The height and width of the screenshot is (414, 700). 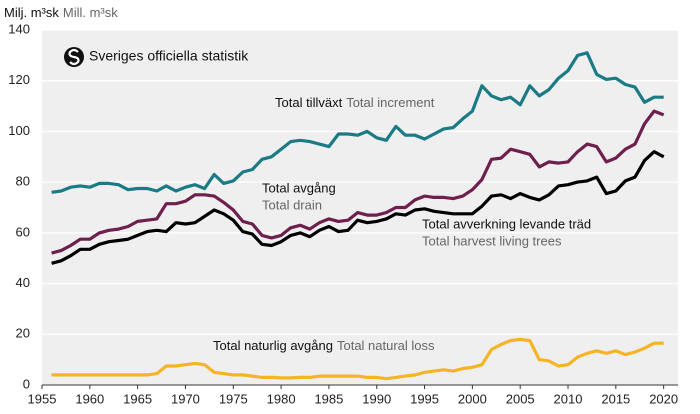 I want to click on logo: Sveriges officiella statistik, so click(x=156, y=57).